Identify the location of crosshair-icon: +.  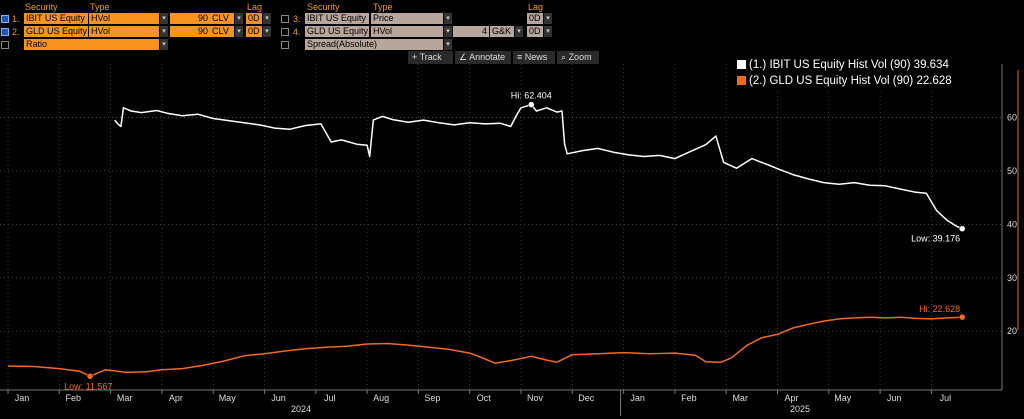
(415, 57).